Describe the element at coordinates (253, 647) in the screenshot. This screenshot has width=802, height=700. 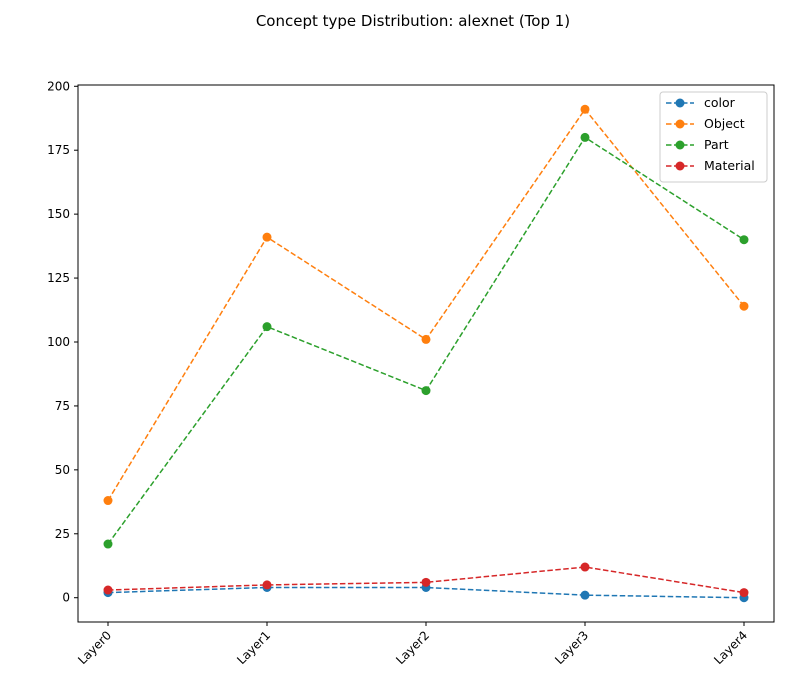
I see `x-tick-label: Layer1` at that location.